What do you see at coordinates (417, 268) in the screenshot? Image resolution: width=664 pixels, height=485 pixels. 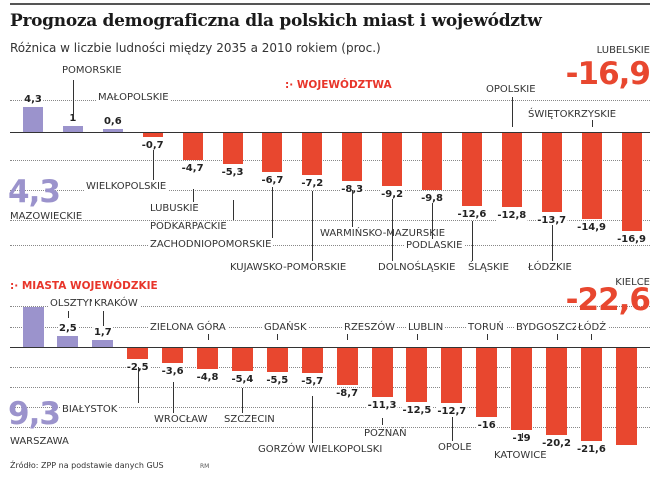 I see `category-label: DOLNOŚLĄSKIE` at bounding box center [417, 268].